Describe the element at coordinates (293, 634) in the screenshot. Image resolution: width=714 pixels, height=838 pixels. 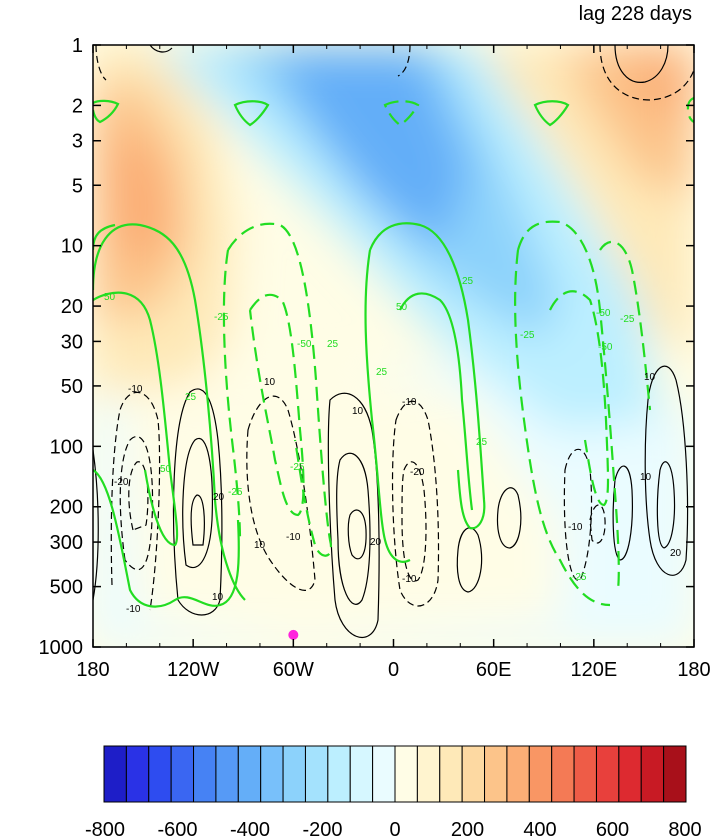
I see `marker-point` at that location.